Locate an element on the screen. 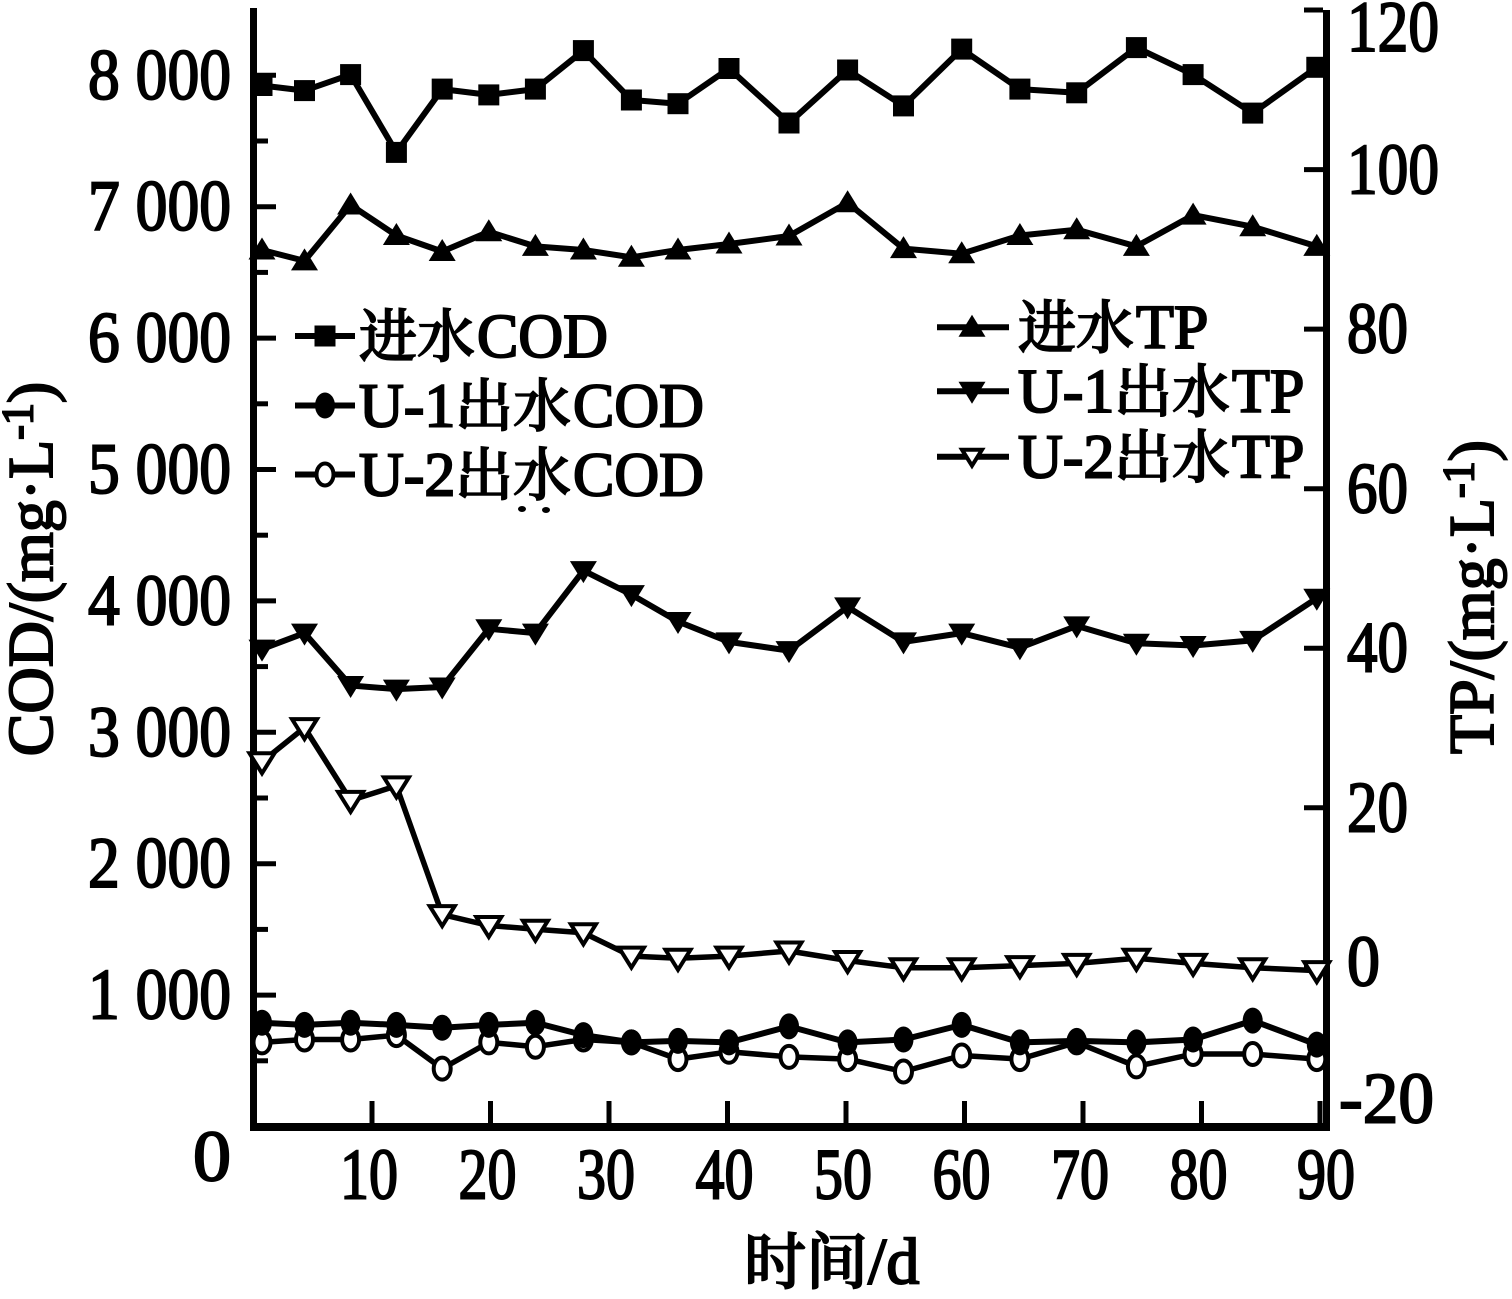 The image size is (1512, 1299). svg-text: 6 000 is located at coordinates (159, 338).